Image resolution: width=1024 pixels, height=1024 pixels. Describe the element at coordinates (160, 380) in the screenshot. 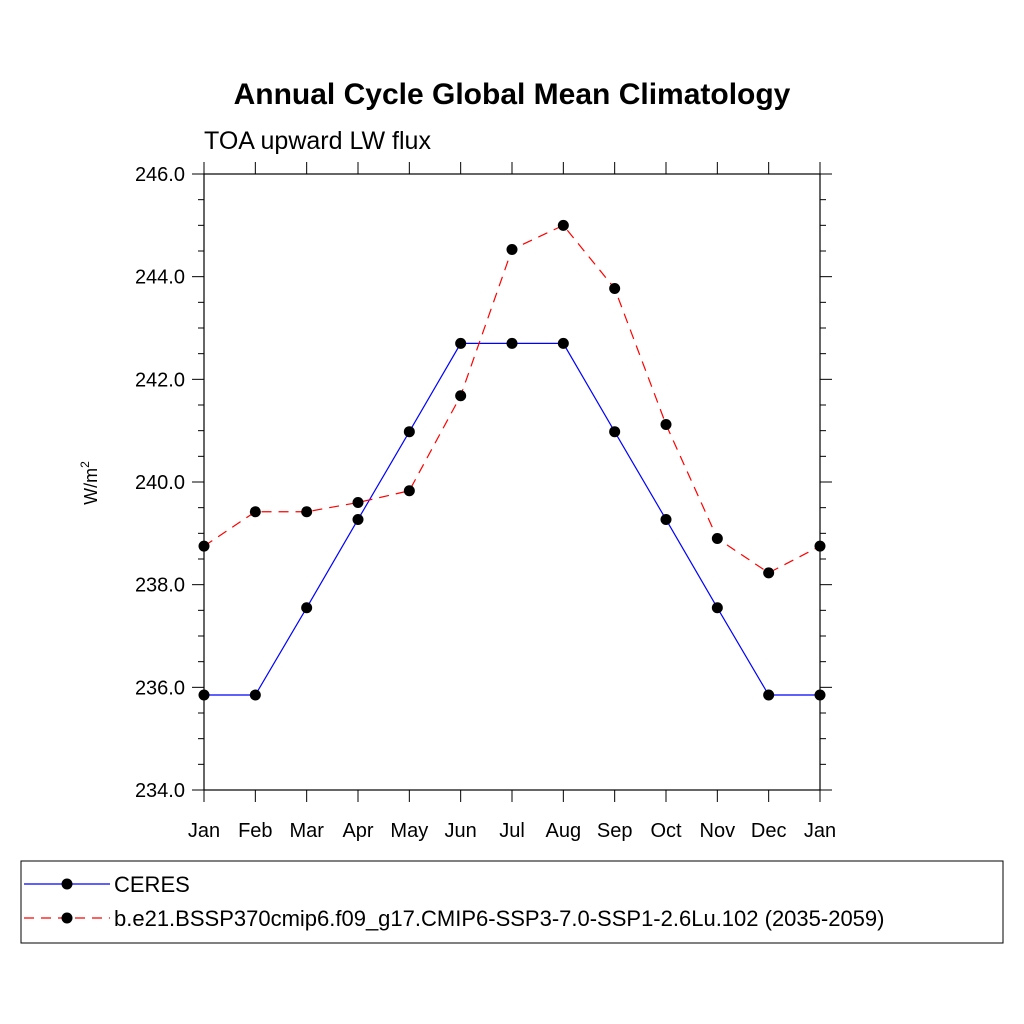

I see `y-tick-label: 242.0` at that location.